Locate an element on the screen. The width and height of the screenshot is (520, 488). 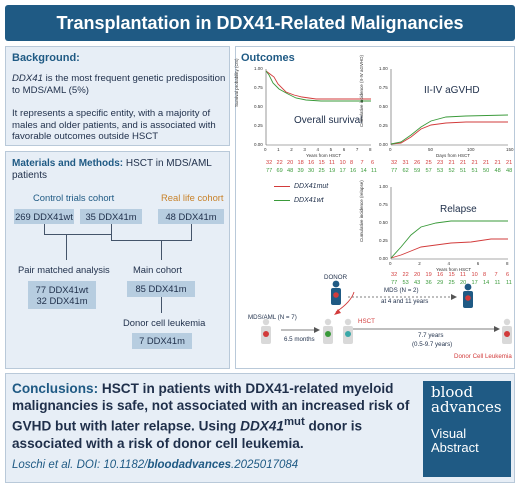
os-x-tick: 2 is located at coordinates (291, 149).